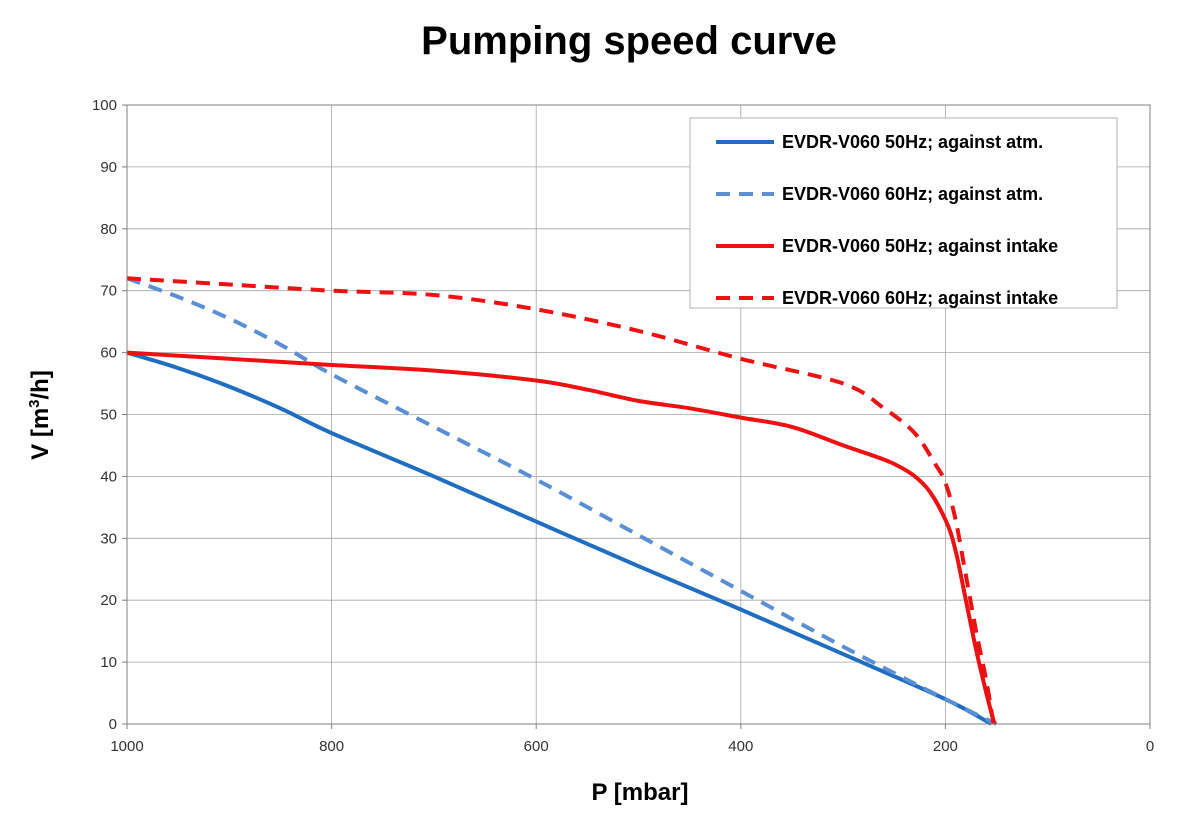 The height and width of the screenshot is (820, 1200). I want to click on y-tick-label: 90, so click(108, 167).